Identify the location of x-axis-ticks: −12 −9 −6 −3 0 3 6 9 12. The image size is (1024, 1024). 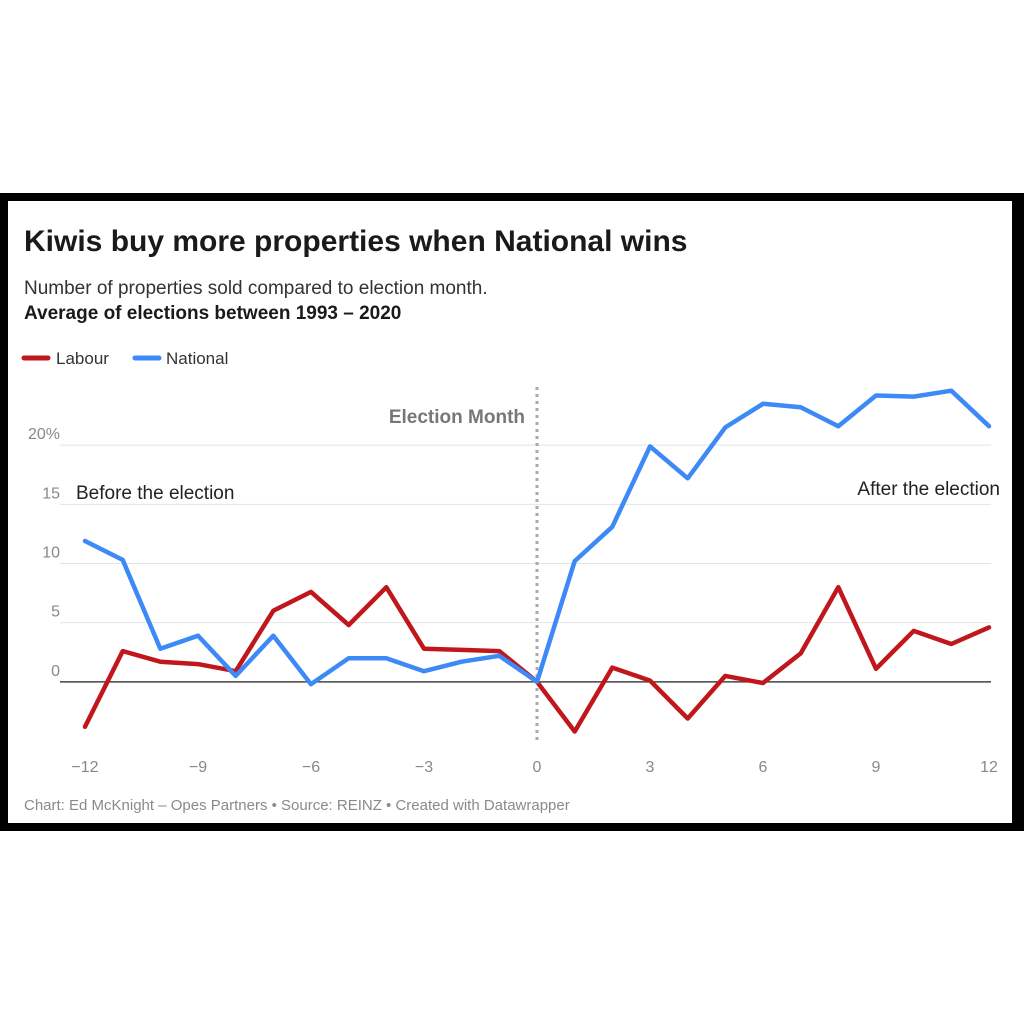
(534, 767).